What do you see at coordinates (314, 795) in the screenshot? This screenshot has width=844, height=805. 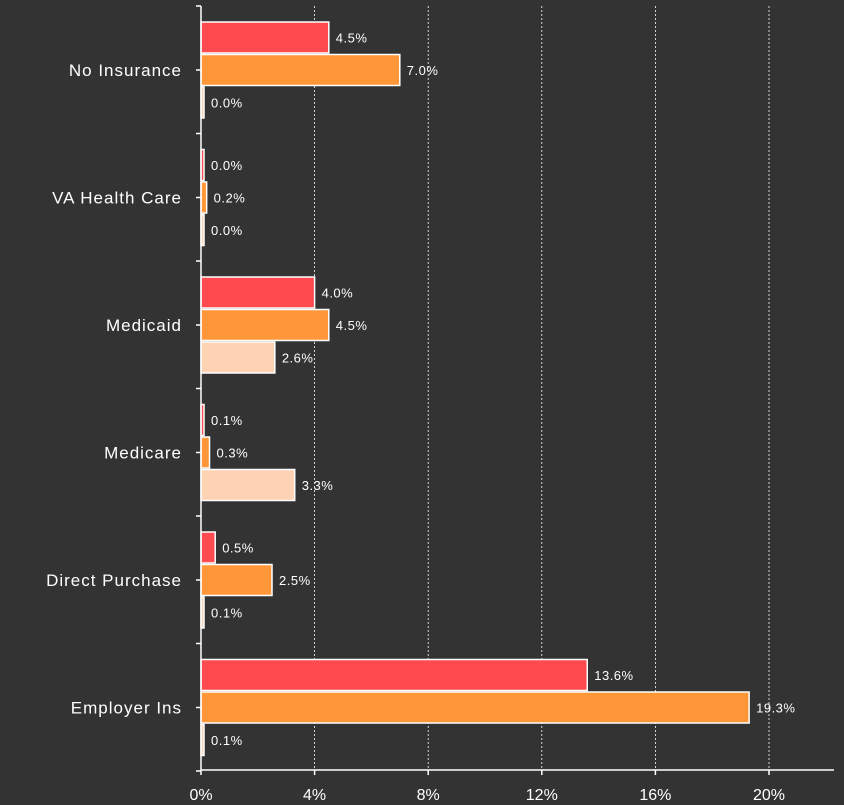 I see `x-tick-label: 4%` at bounding box center [314, 795].